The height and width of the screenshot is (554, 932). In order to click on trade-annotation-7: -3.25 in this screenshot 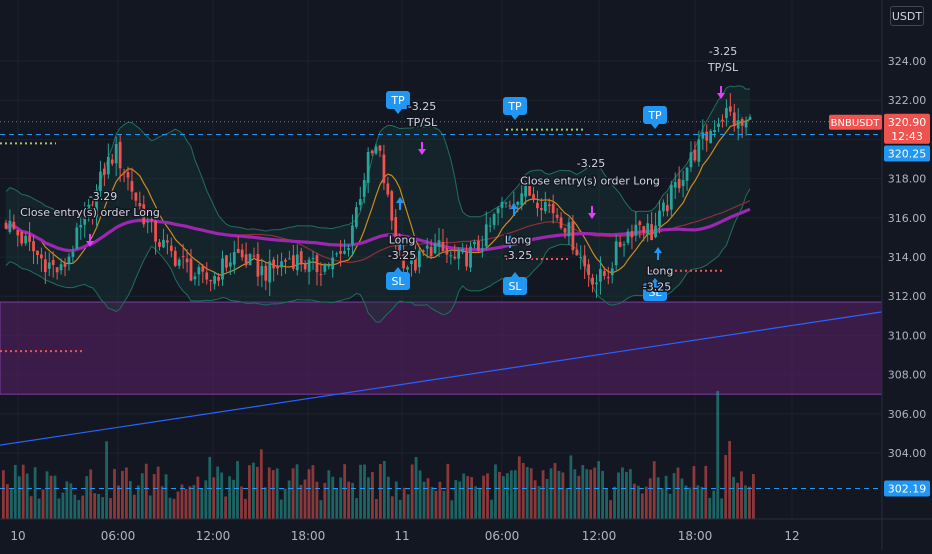, I will do `click(518, 255)`.